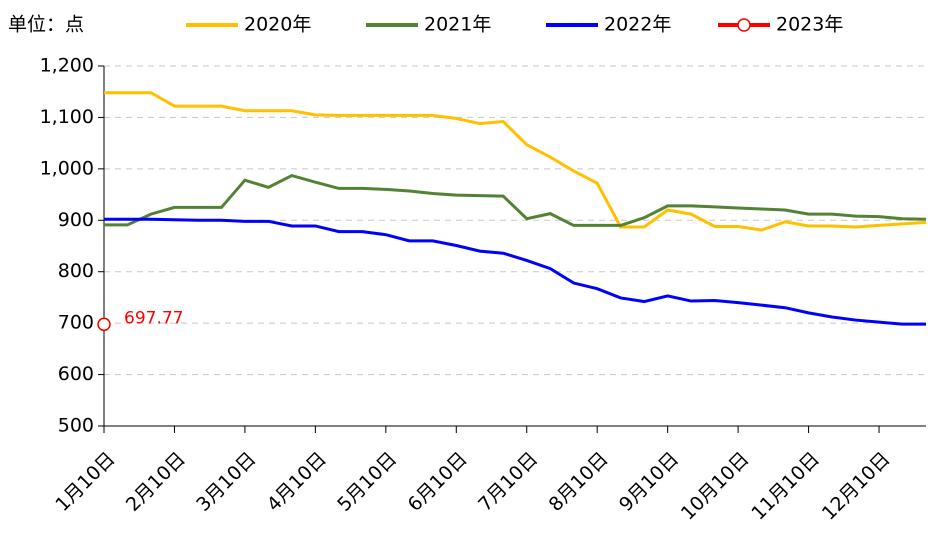 Image resolution: width=928 pixels, height=545 pixels. What do you see at coordinates (649, 482) in the screenshot?
I see `x-tick-label: 9月10日` at bounding box center [649, 482].